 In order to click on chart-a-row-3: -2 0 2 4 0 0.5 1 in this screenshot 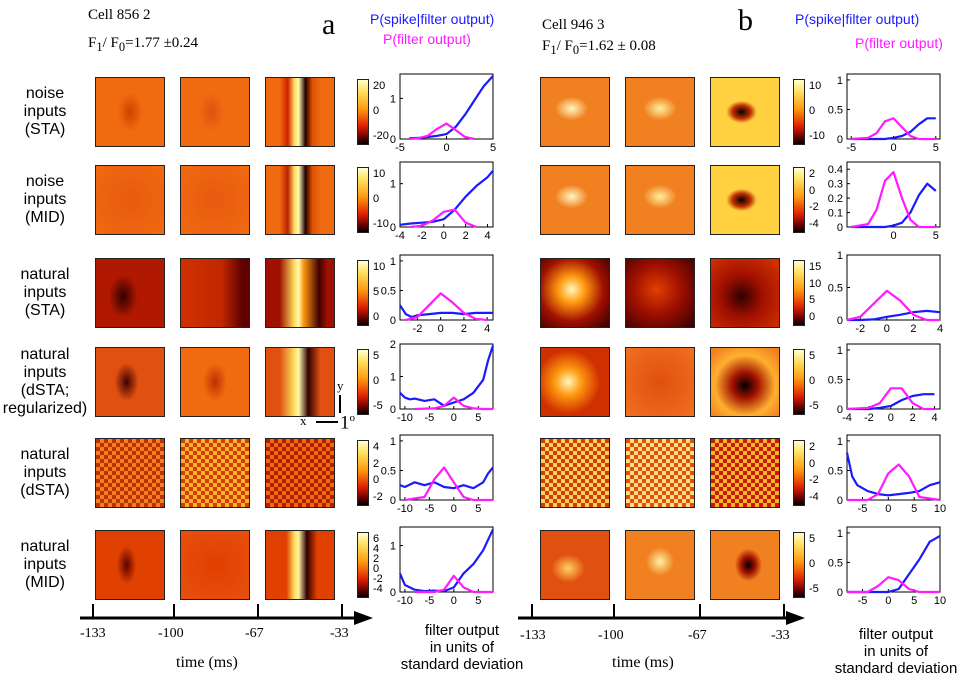, I will do `click(437, 294)`.